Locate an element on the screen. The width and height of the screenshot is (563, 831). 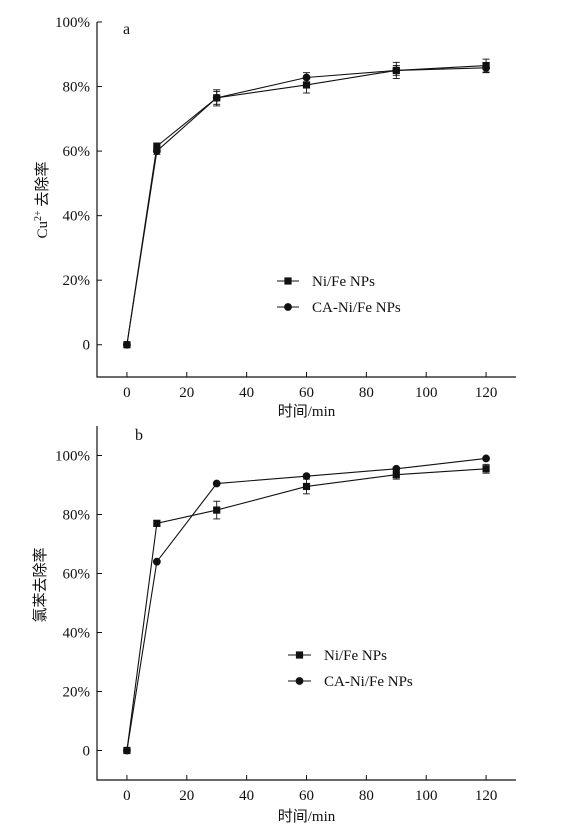
panel-label: b is located at coordinates (139, 435).